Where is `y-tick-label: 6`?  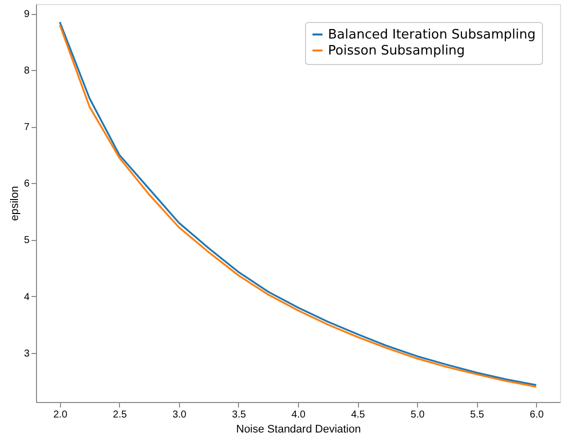 y-tick-label: 6 is located at coordinates (27, 184).